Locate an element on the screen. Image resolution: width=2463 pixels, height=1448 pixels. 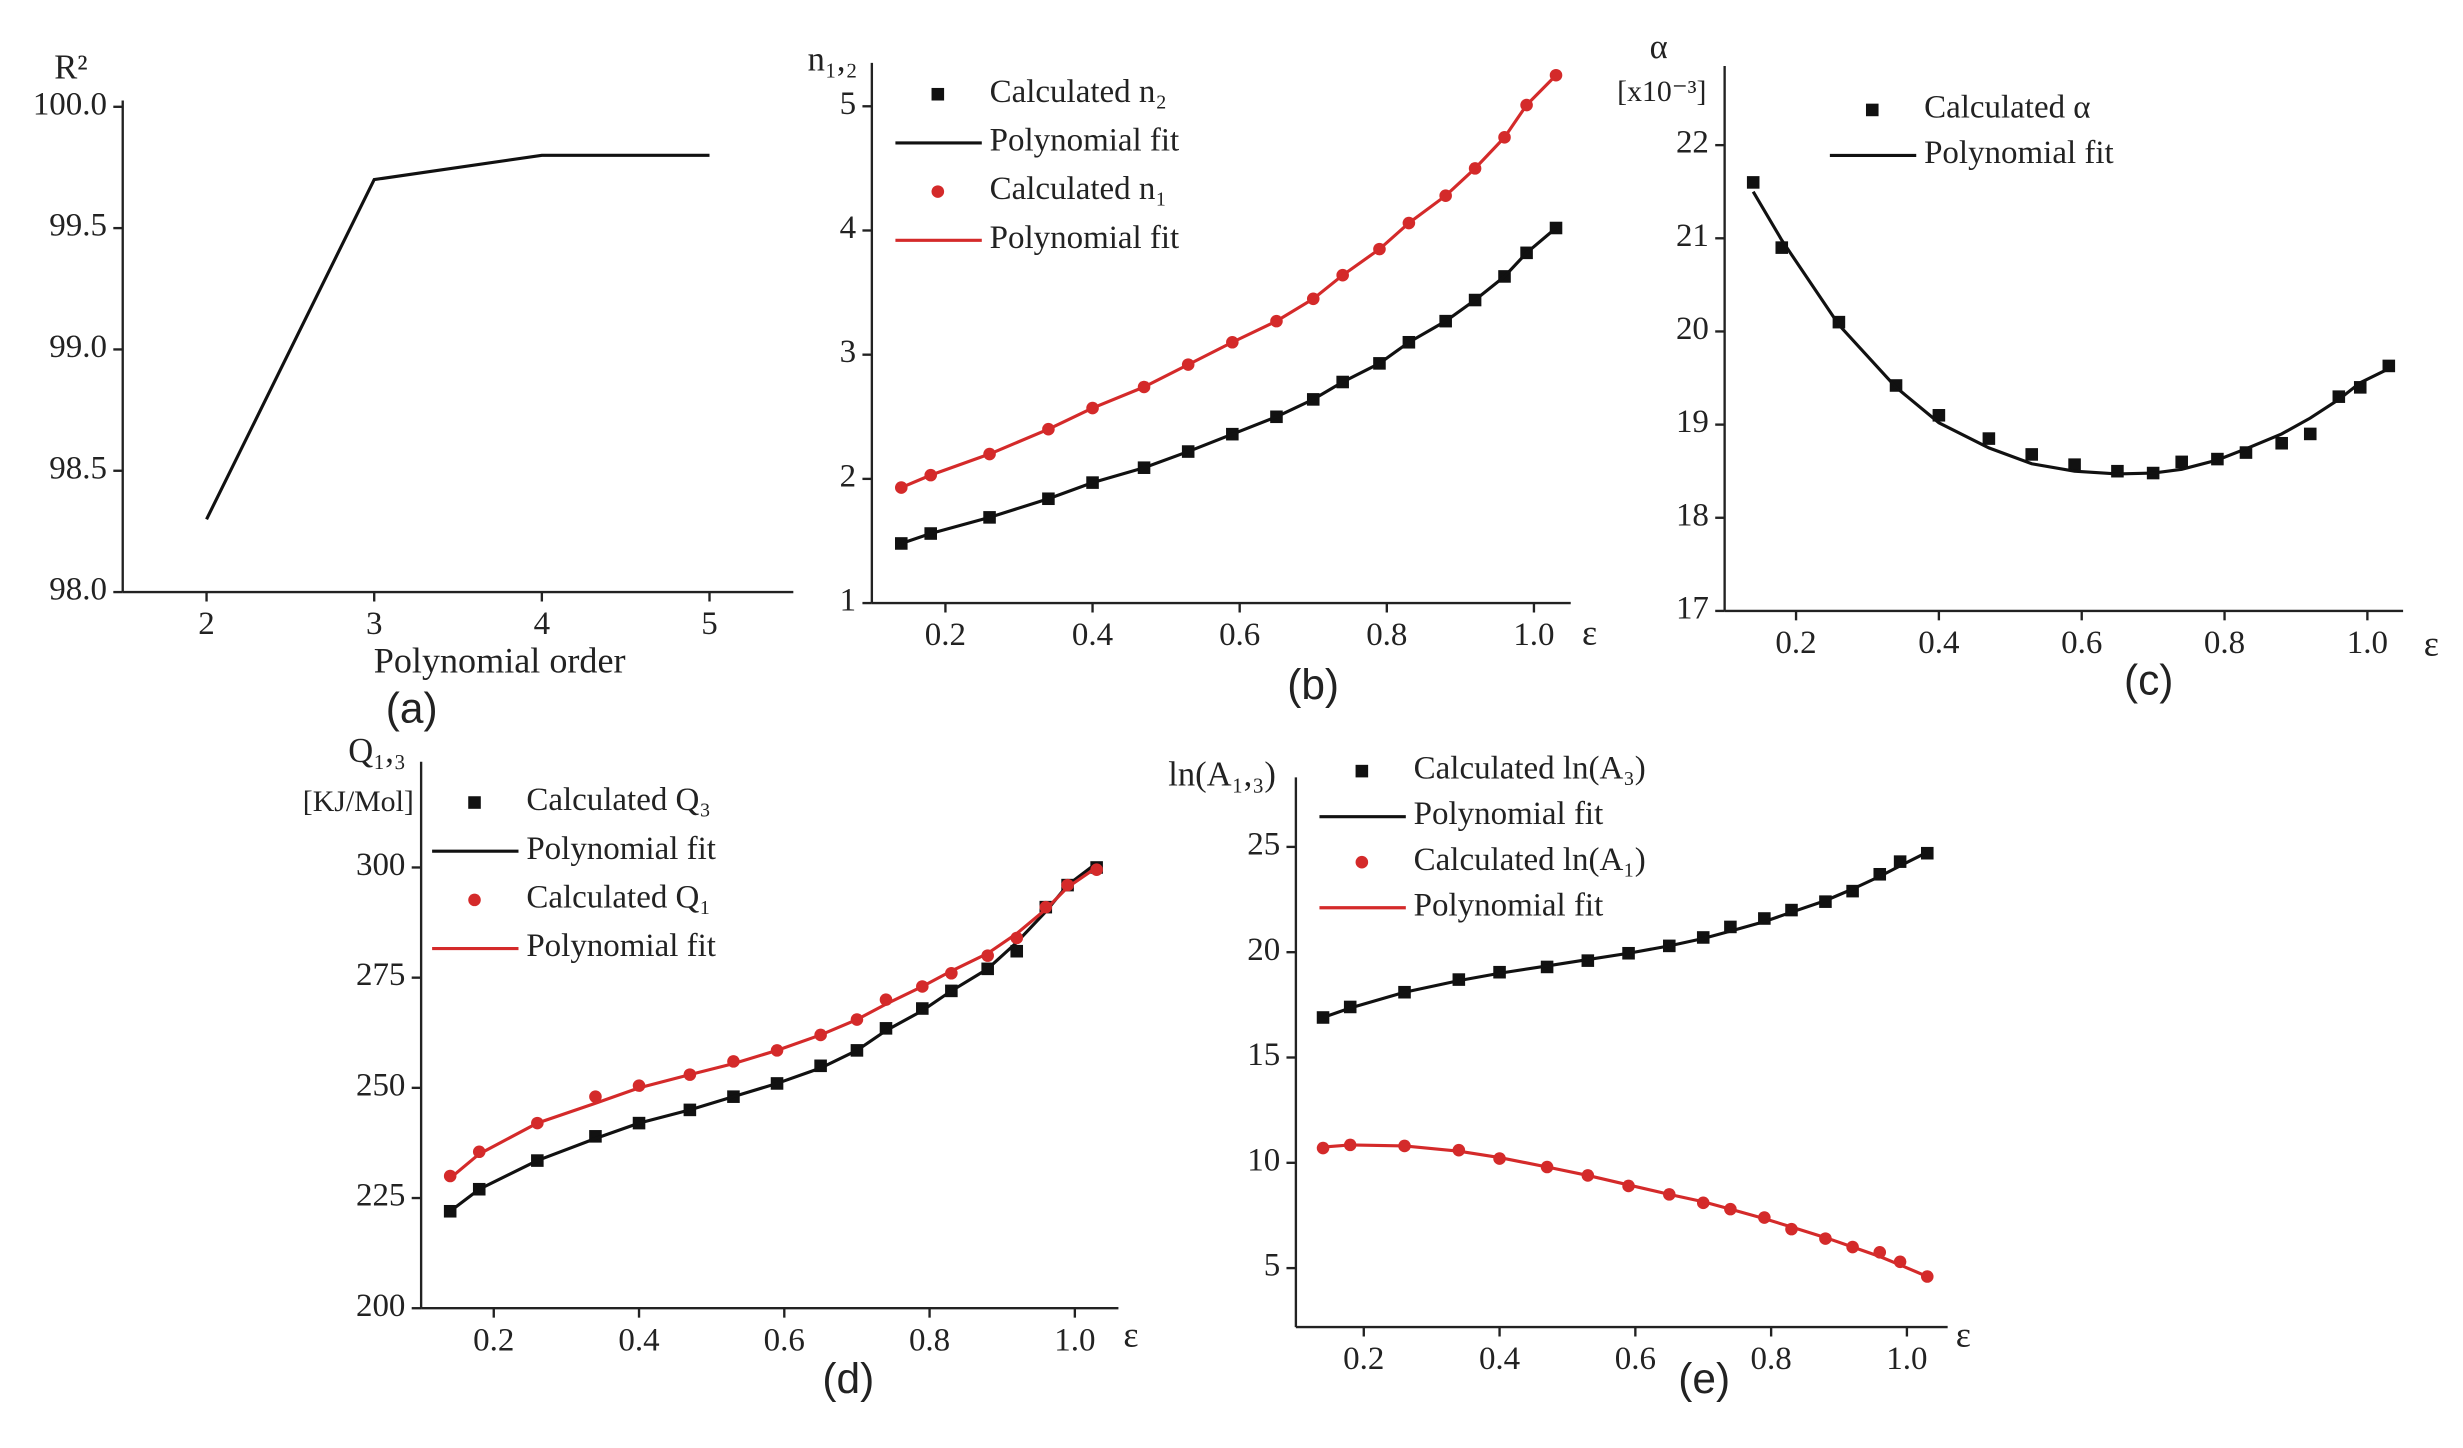
y-tick-label: 100.0 is located at coordinates (70, 104).